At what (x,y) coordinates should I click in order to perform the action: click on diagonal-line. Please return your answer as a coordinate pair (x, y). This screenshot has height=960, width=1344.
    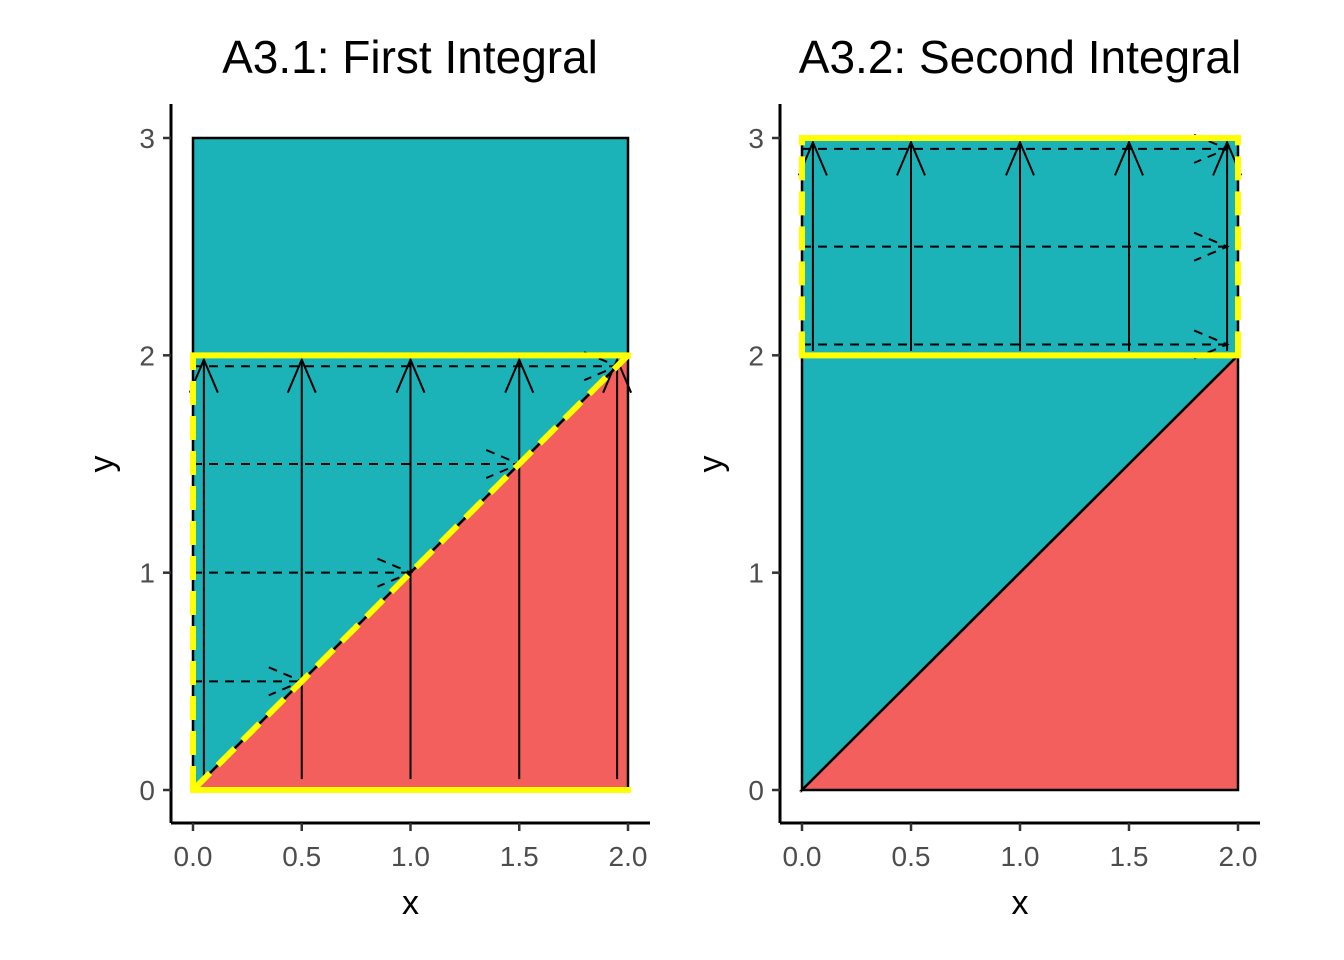
    Looking at the image, I should click on (1020, 572).